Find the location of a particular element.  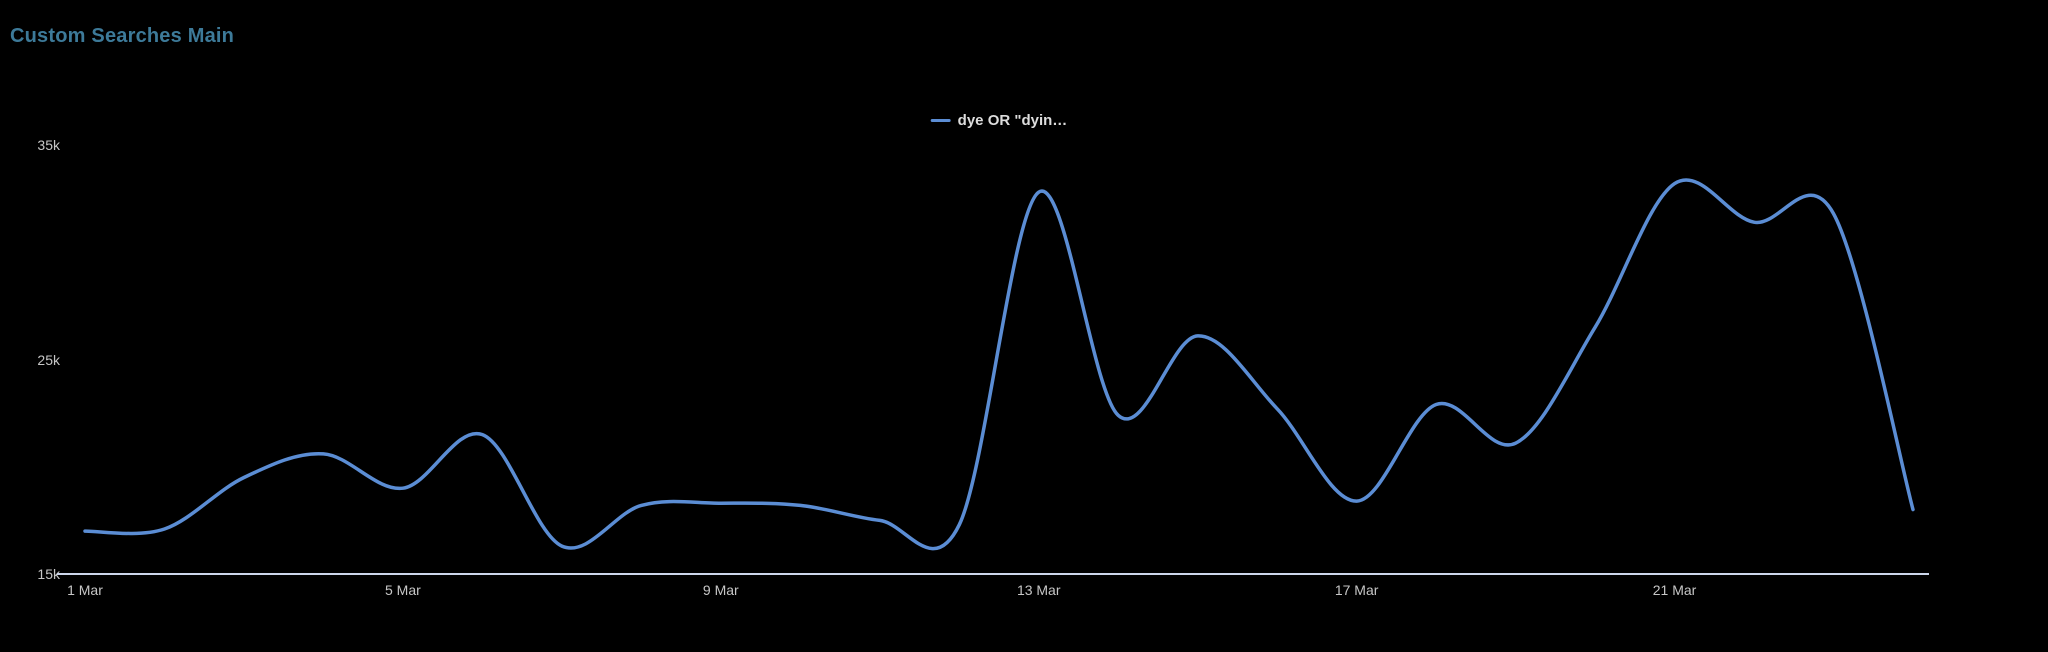

x-axis-tick-label: 17 Mar is located at coordinates (1356, 590).